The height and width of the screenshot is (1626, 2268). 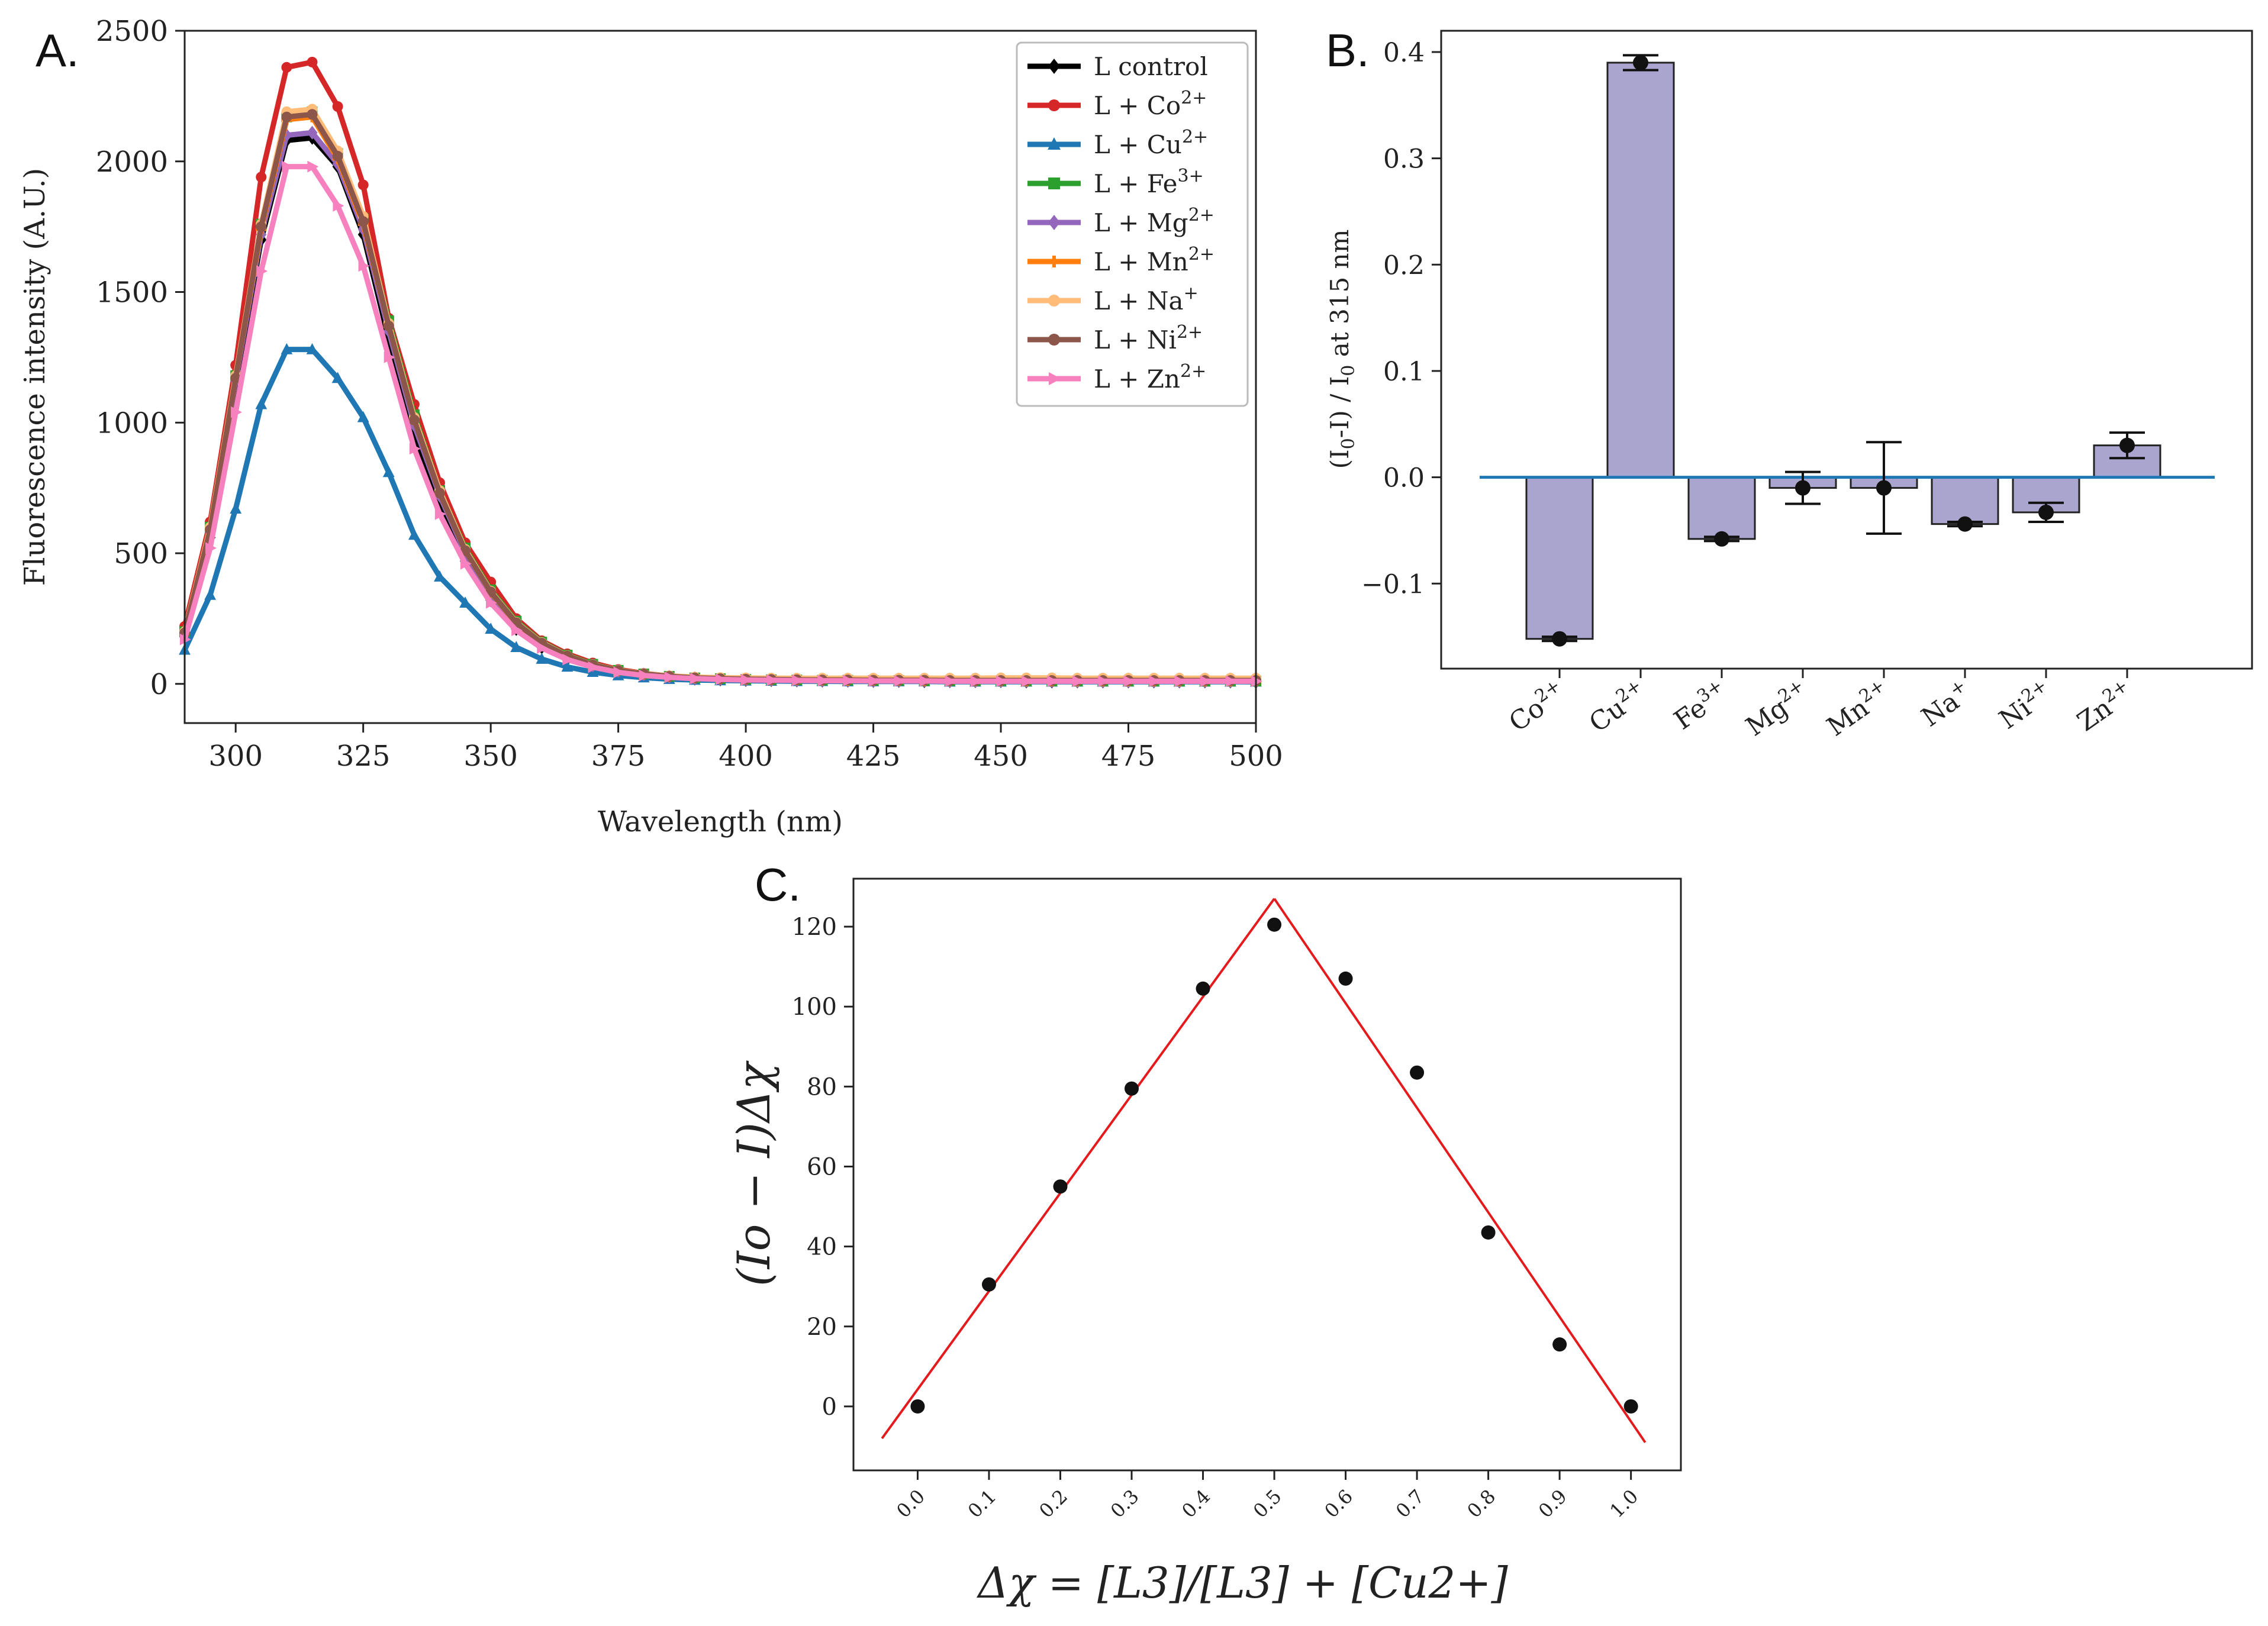 What do you see at coordinates (1700, 705) in the screenshot?
I see `x-tick-label: Fe3+` at bounding box center [1700, 705].